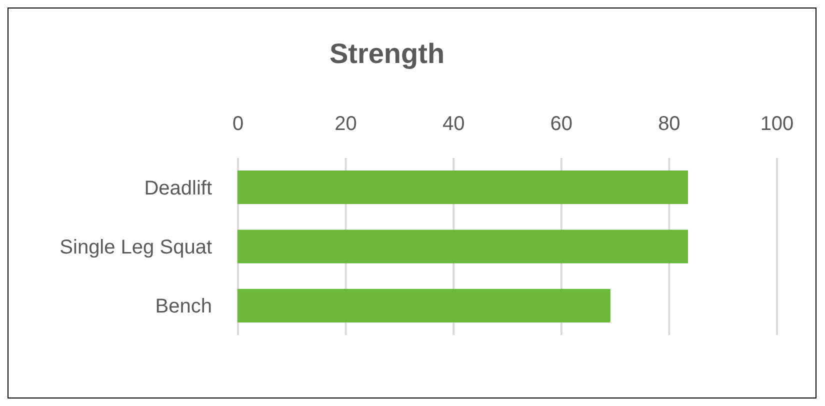 Image resolution: width=825 pixels, height=406 pixels. What do you see at coordinates (561, 124) in the screenshot?
I see `x-tick-label: 60` at bounding box center [561, 124].